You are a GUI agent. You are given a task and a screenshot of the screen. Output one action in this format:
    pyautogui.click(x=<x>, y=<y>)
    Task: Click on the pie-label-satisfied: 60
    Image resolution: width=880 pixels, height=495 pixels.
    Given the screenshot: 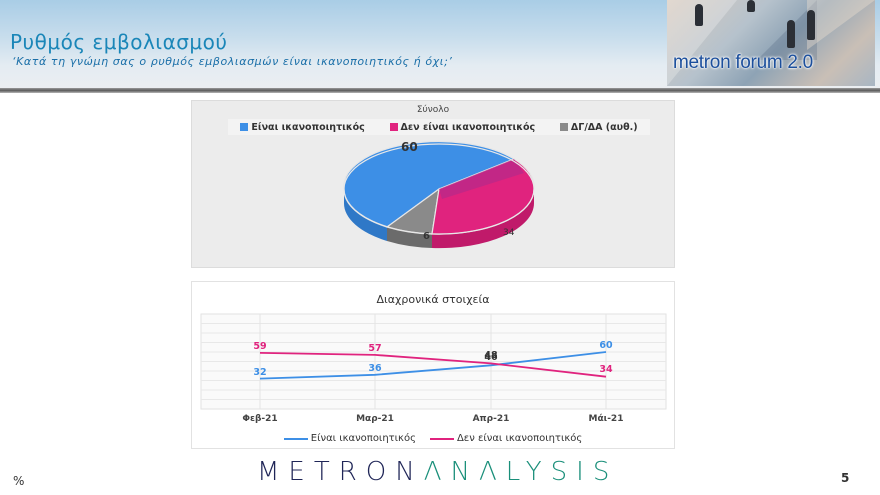 What is the action you would take?
    pyautogui.click(x=409, y=147)
    